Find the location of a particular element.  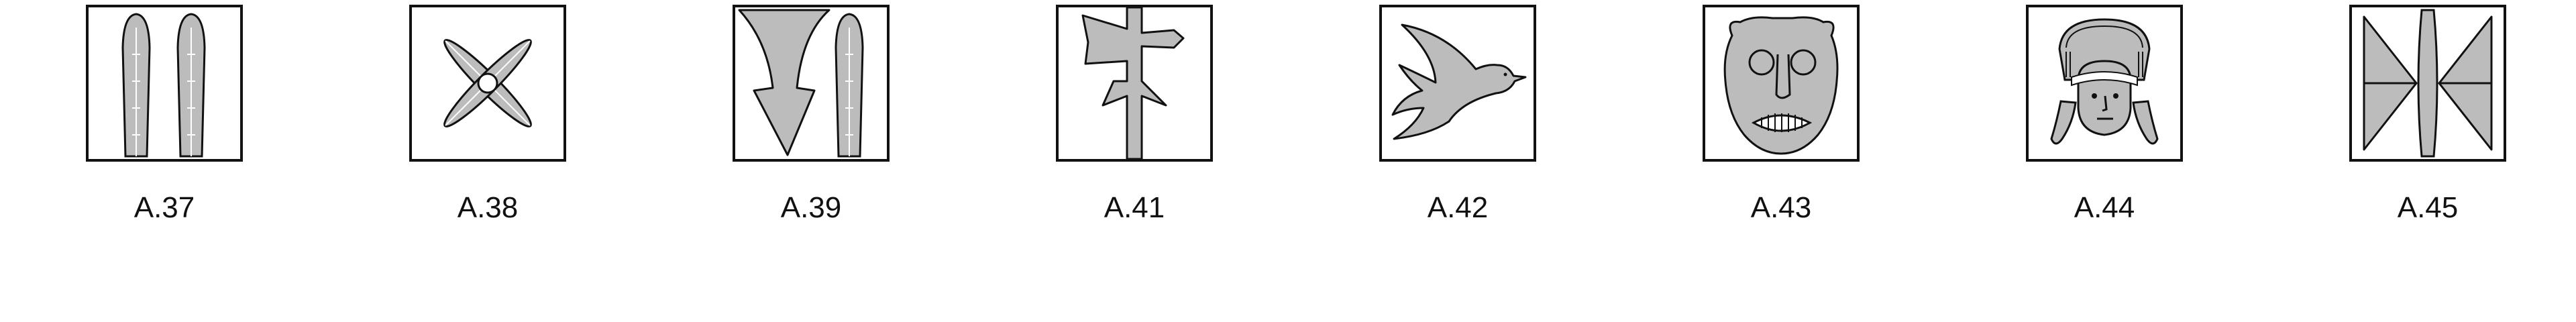

glyph-label: A.37 is located at coordinates (164, 207).